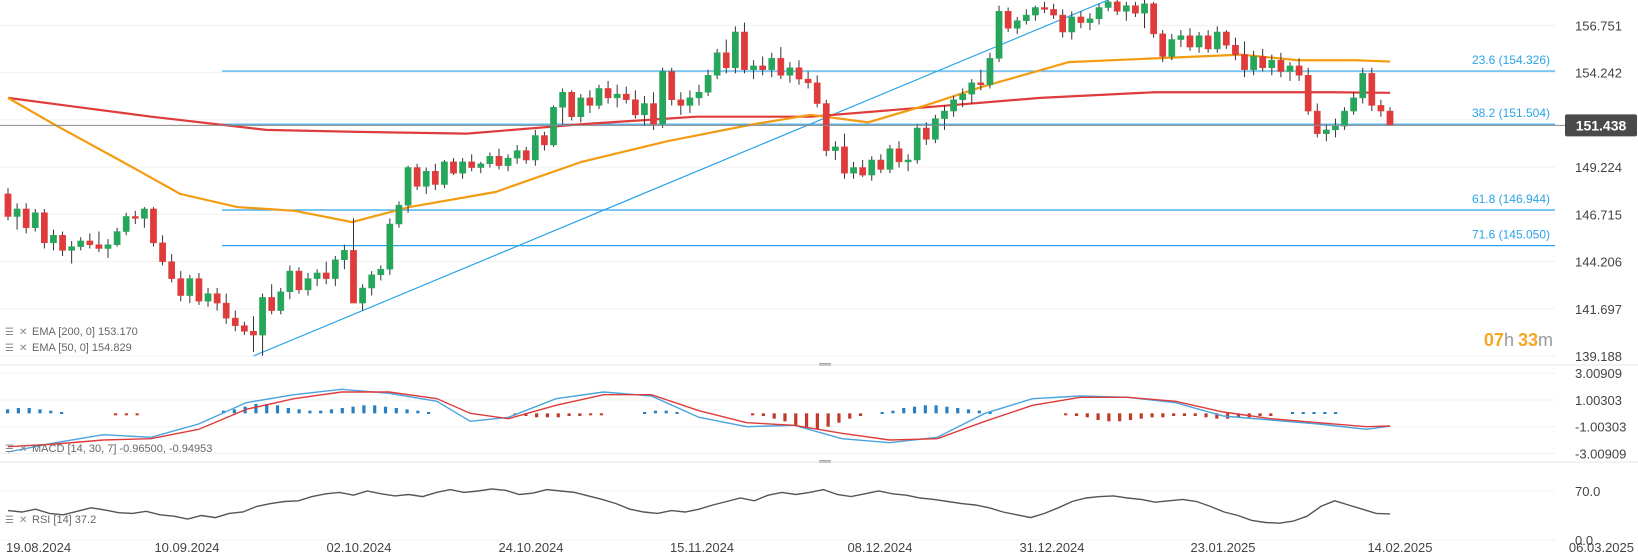 The image size is (1638, 556). I want to click on legend-macd: ☰ ✕ MACD [14, 30, 7] -0.96500, -0.94953, so click(108, 449).